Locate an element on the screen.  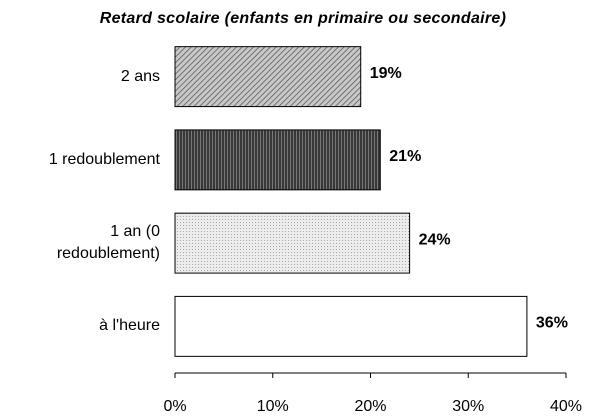
x-tick-label: 10% is located at coordinates (273, 406).